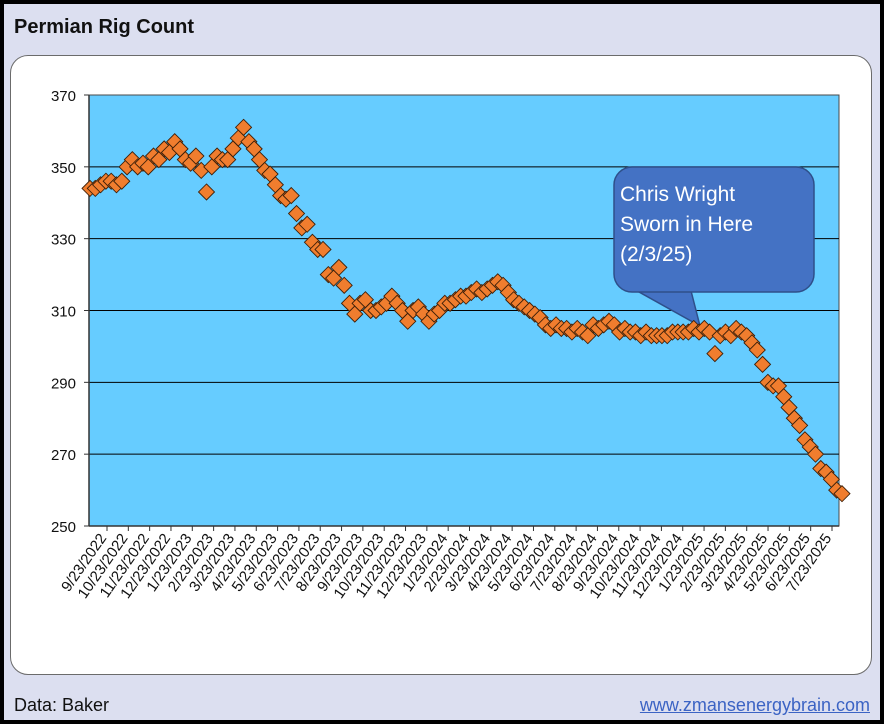  I want to click on y-tick-label: 270, so click(63, 455).